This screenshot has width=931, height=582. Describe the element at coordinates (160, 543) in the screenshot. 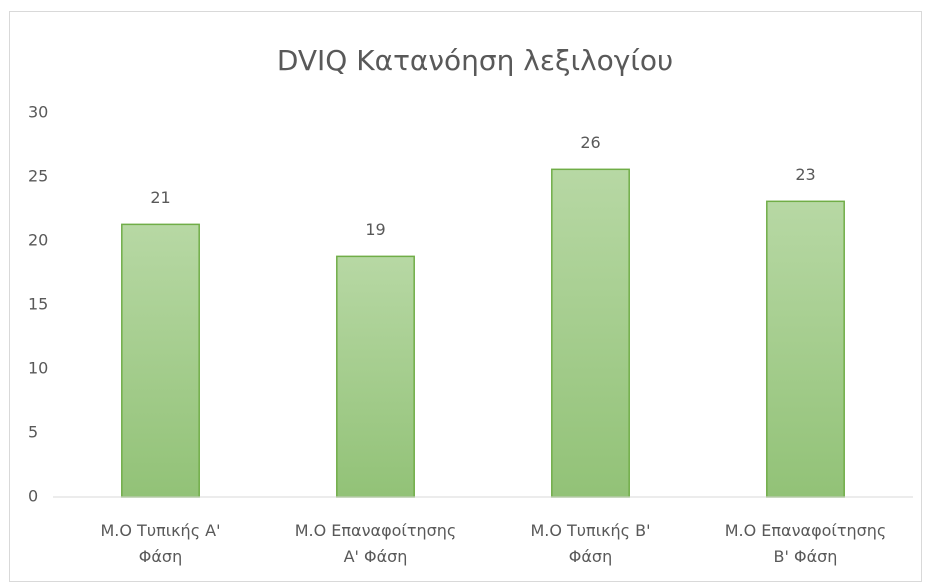

I see `x-tick-label: Μ.Ο Τυπικής Α' Φάση` at that location.